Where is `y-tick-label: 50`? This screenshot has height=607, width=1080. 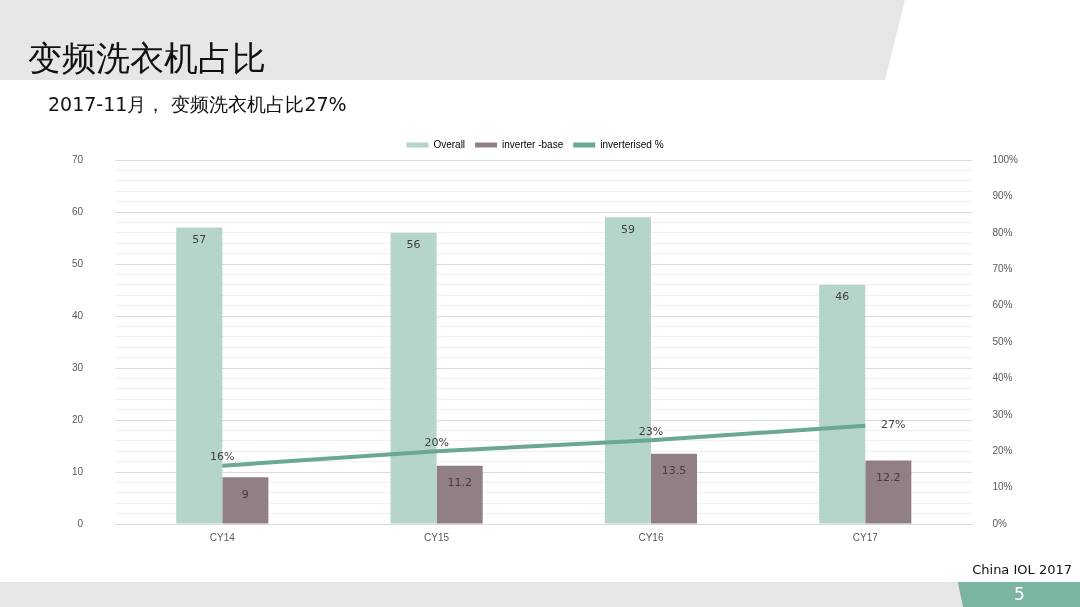
y-tick-label: 50 is located at coordinates (78, 263).